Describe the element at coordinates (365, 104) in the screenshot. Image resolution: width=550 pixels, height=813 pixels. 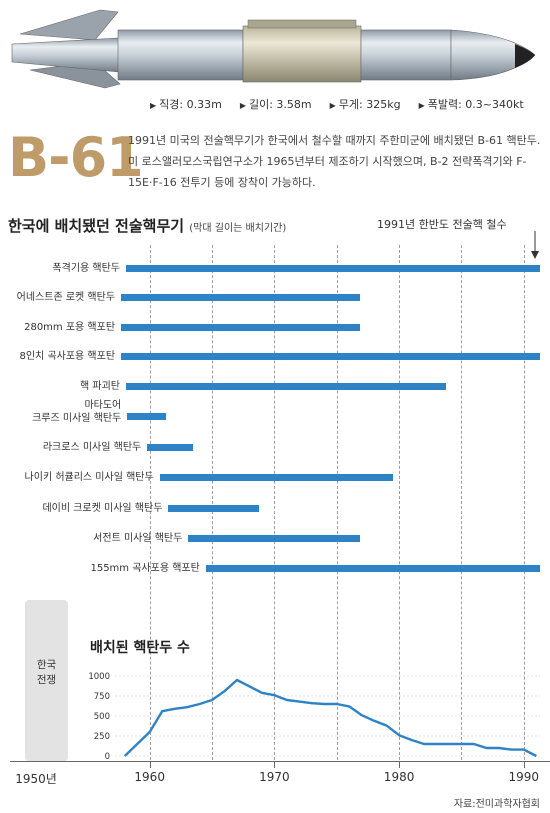
I see `spec-weight: 무게: 325kg` at that location.